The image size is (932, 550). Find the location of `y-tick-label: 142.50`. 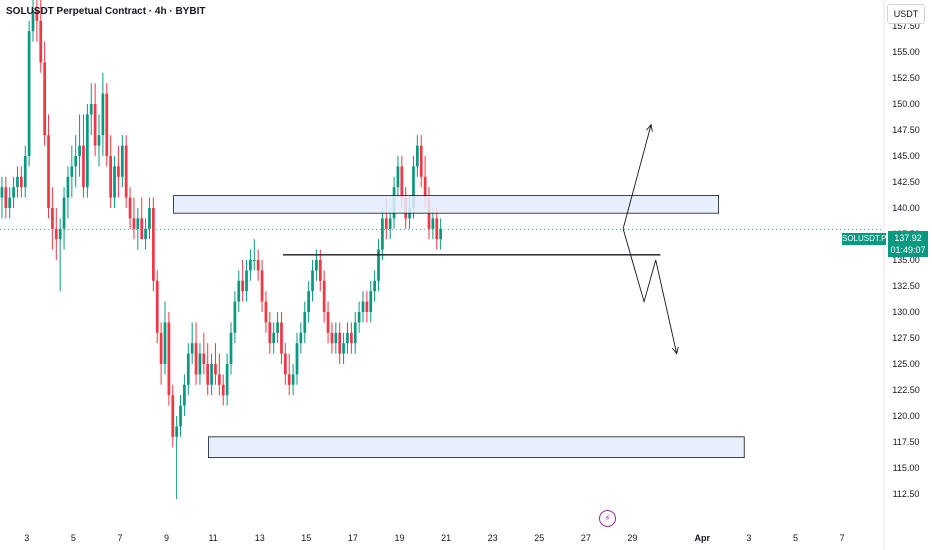

y-tick-label: 142.50 is located at coordinates (906, 182).